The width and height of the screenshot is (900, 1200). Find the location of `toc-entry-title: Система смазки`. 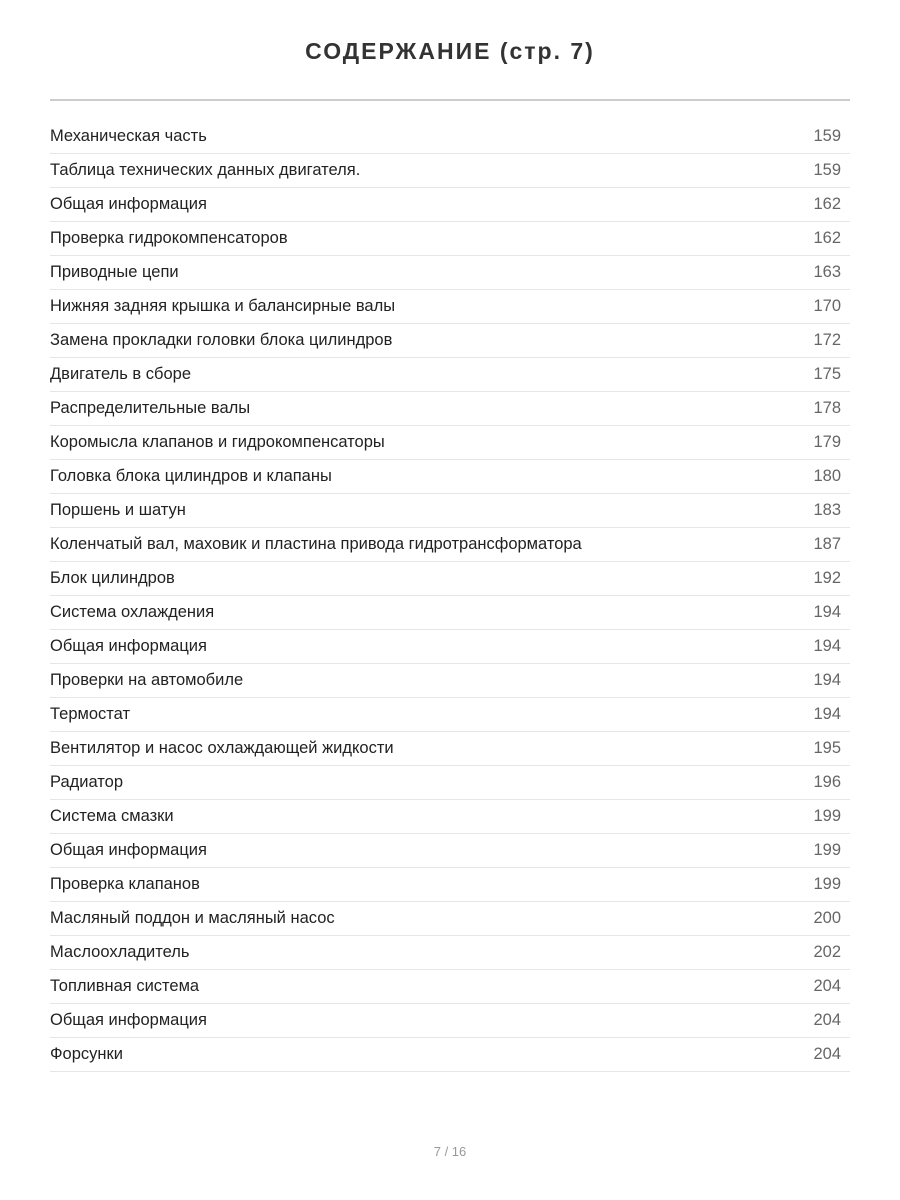

toc-entry-title: Система смазки is located at coordinates (112, 816).